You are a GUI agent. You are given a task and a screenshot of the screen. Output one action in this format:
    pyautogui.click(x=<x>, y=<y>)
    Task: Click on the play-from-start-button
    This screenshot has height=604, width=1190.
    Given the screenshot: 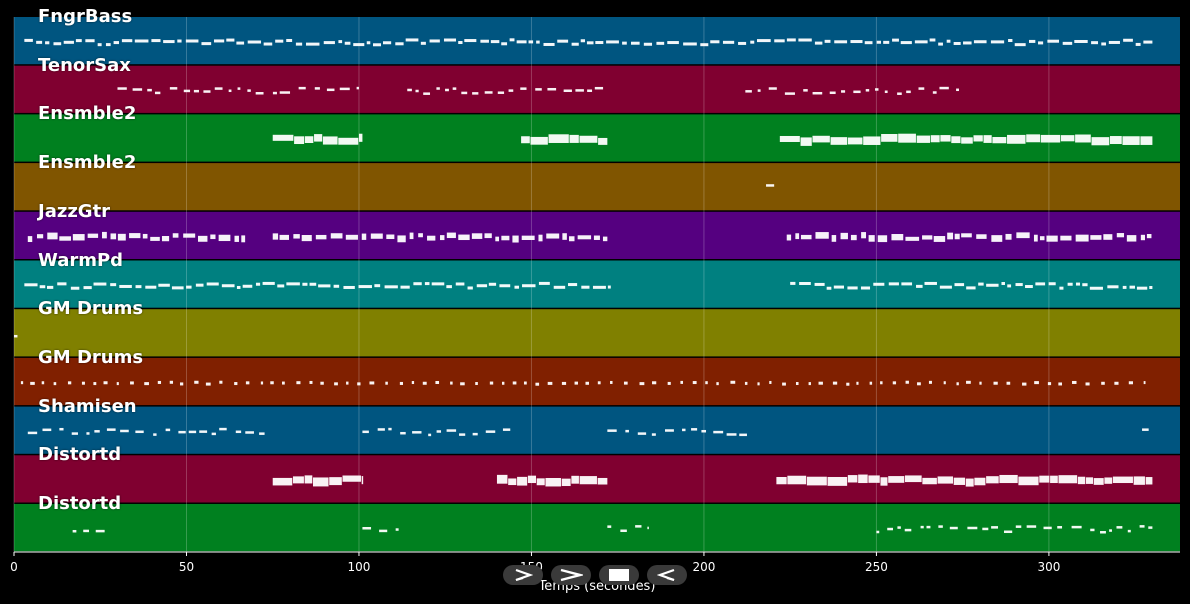 What is the action you would take?
    pyautogui.click(x=523, y=575)
    